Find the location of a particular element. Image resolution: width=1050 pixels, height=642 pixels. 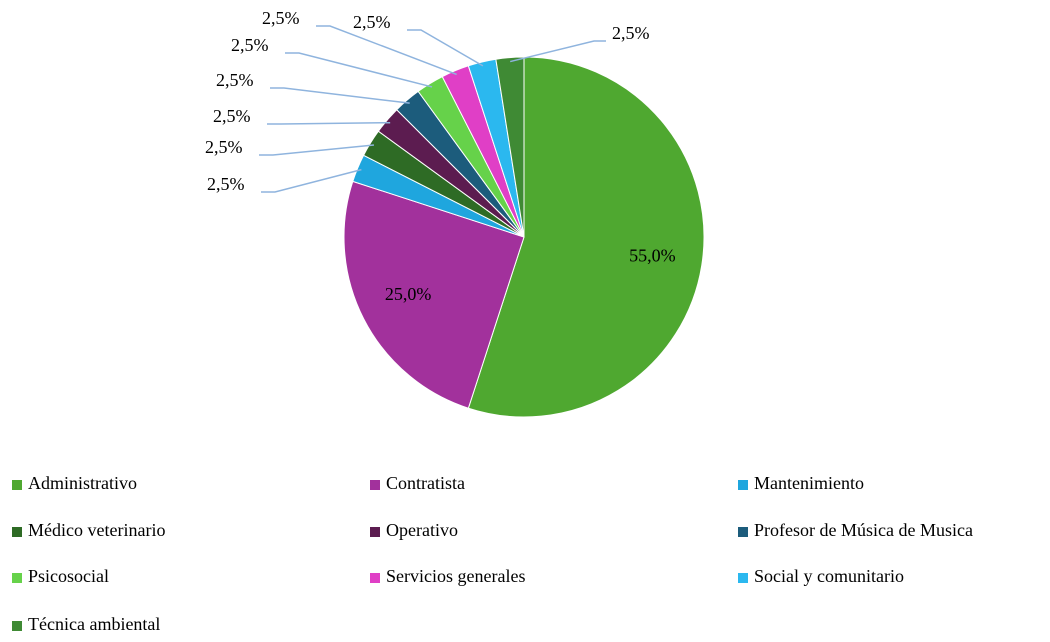

legend-label: Mantenimiento is located at coordinates (809, 483).